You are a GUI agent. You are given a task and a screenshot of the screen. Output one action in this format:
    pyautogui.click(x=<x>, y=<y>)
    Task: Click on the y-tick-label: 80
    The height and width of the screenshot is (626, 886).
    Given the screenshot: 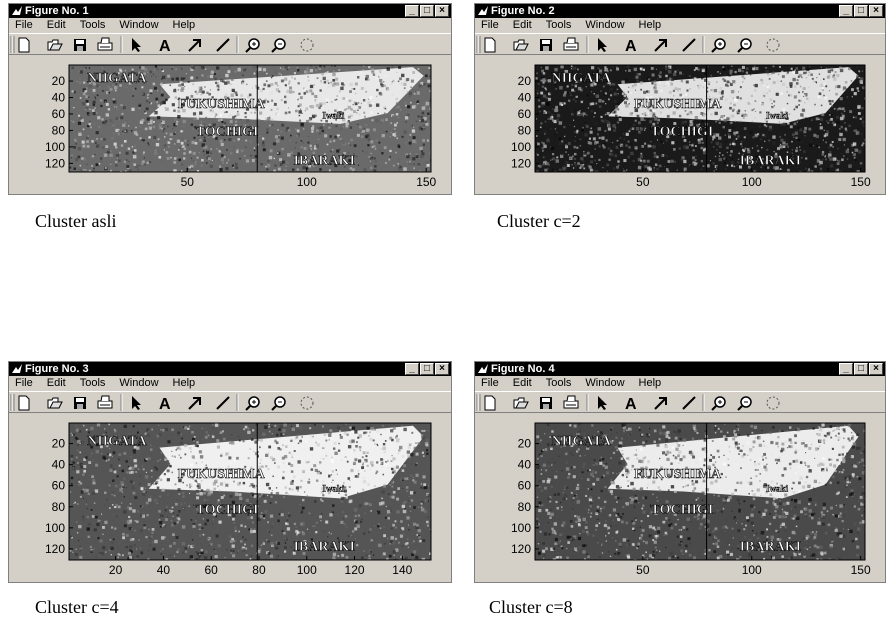 What is the action you would take?
    pyautogui.click(x=59, y=507)
    